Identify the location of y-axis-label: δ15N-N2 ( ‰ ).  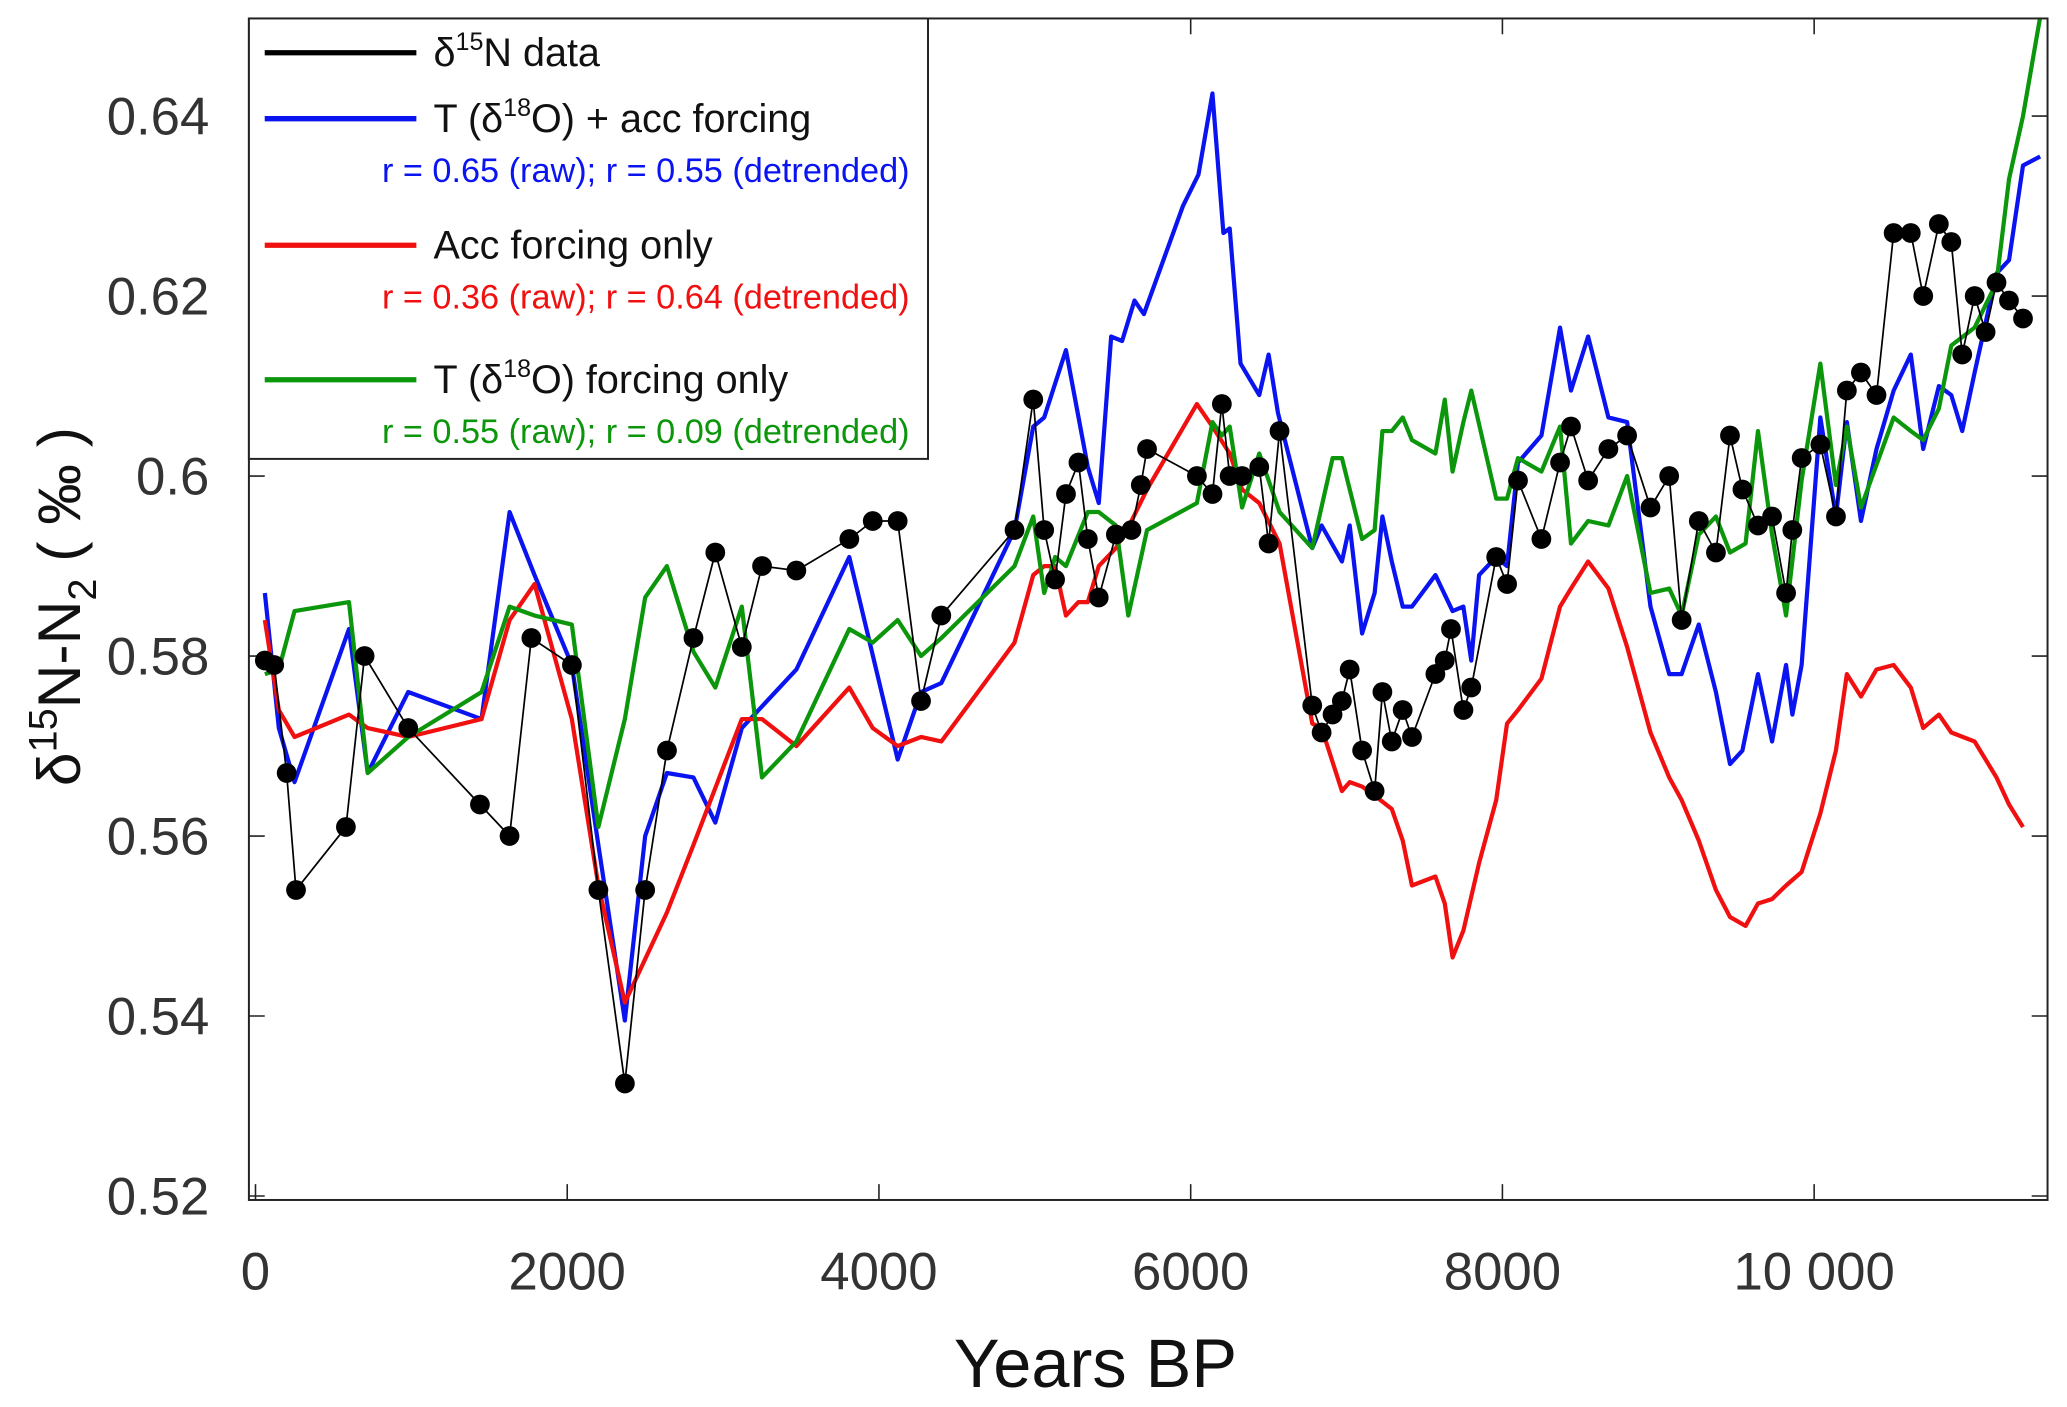
(63, 606).